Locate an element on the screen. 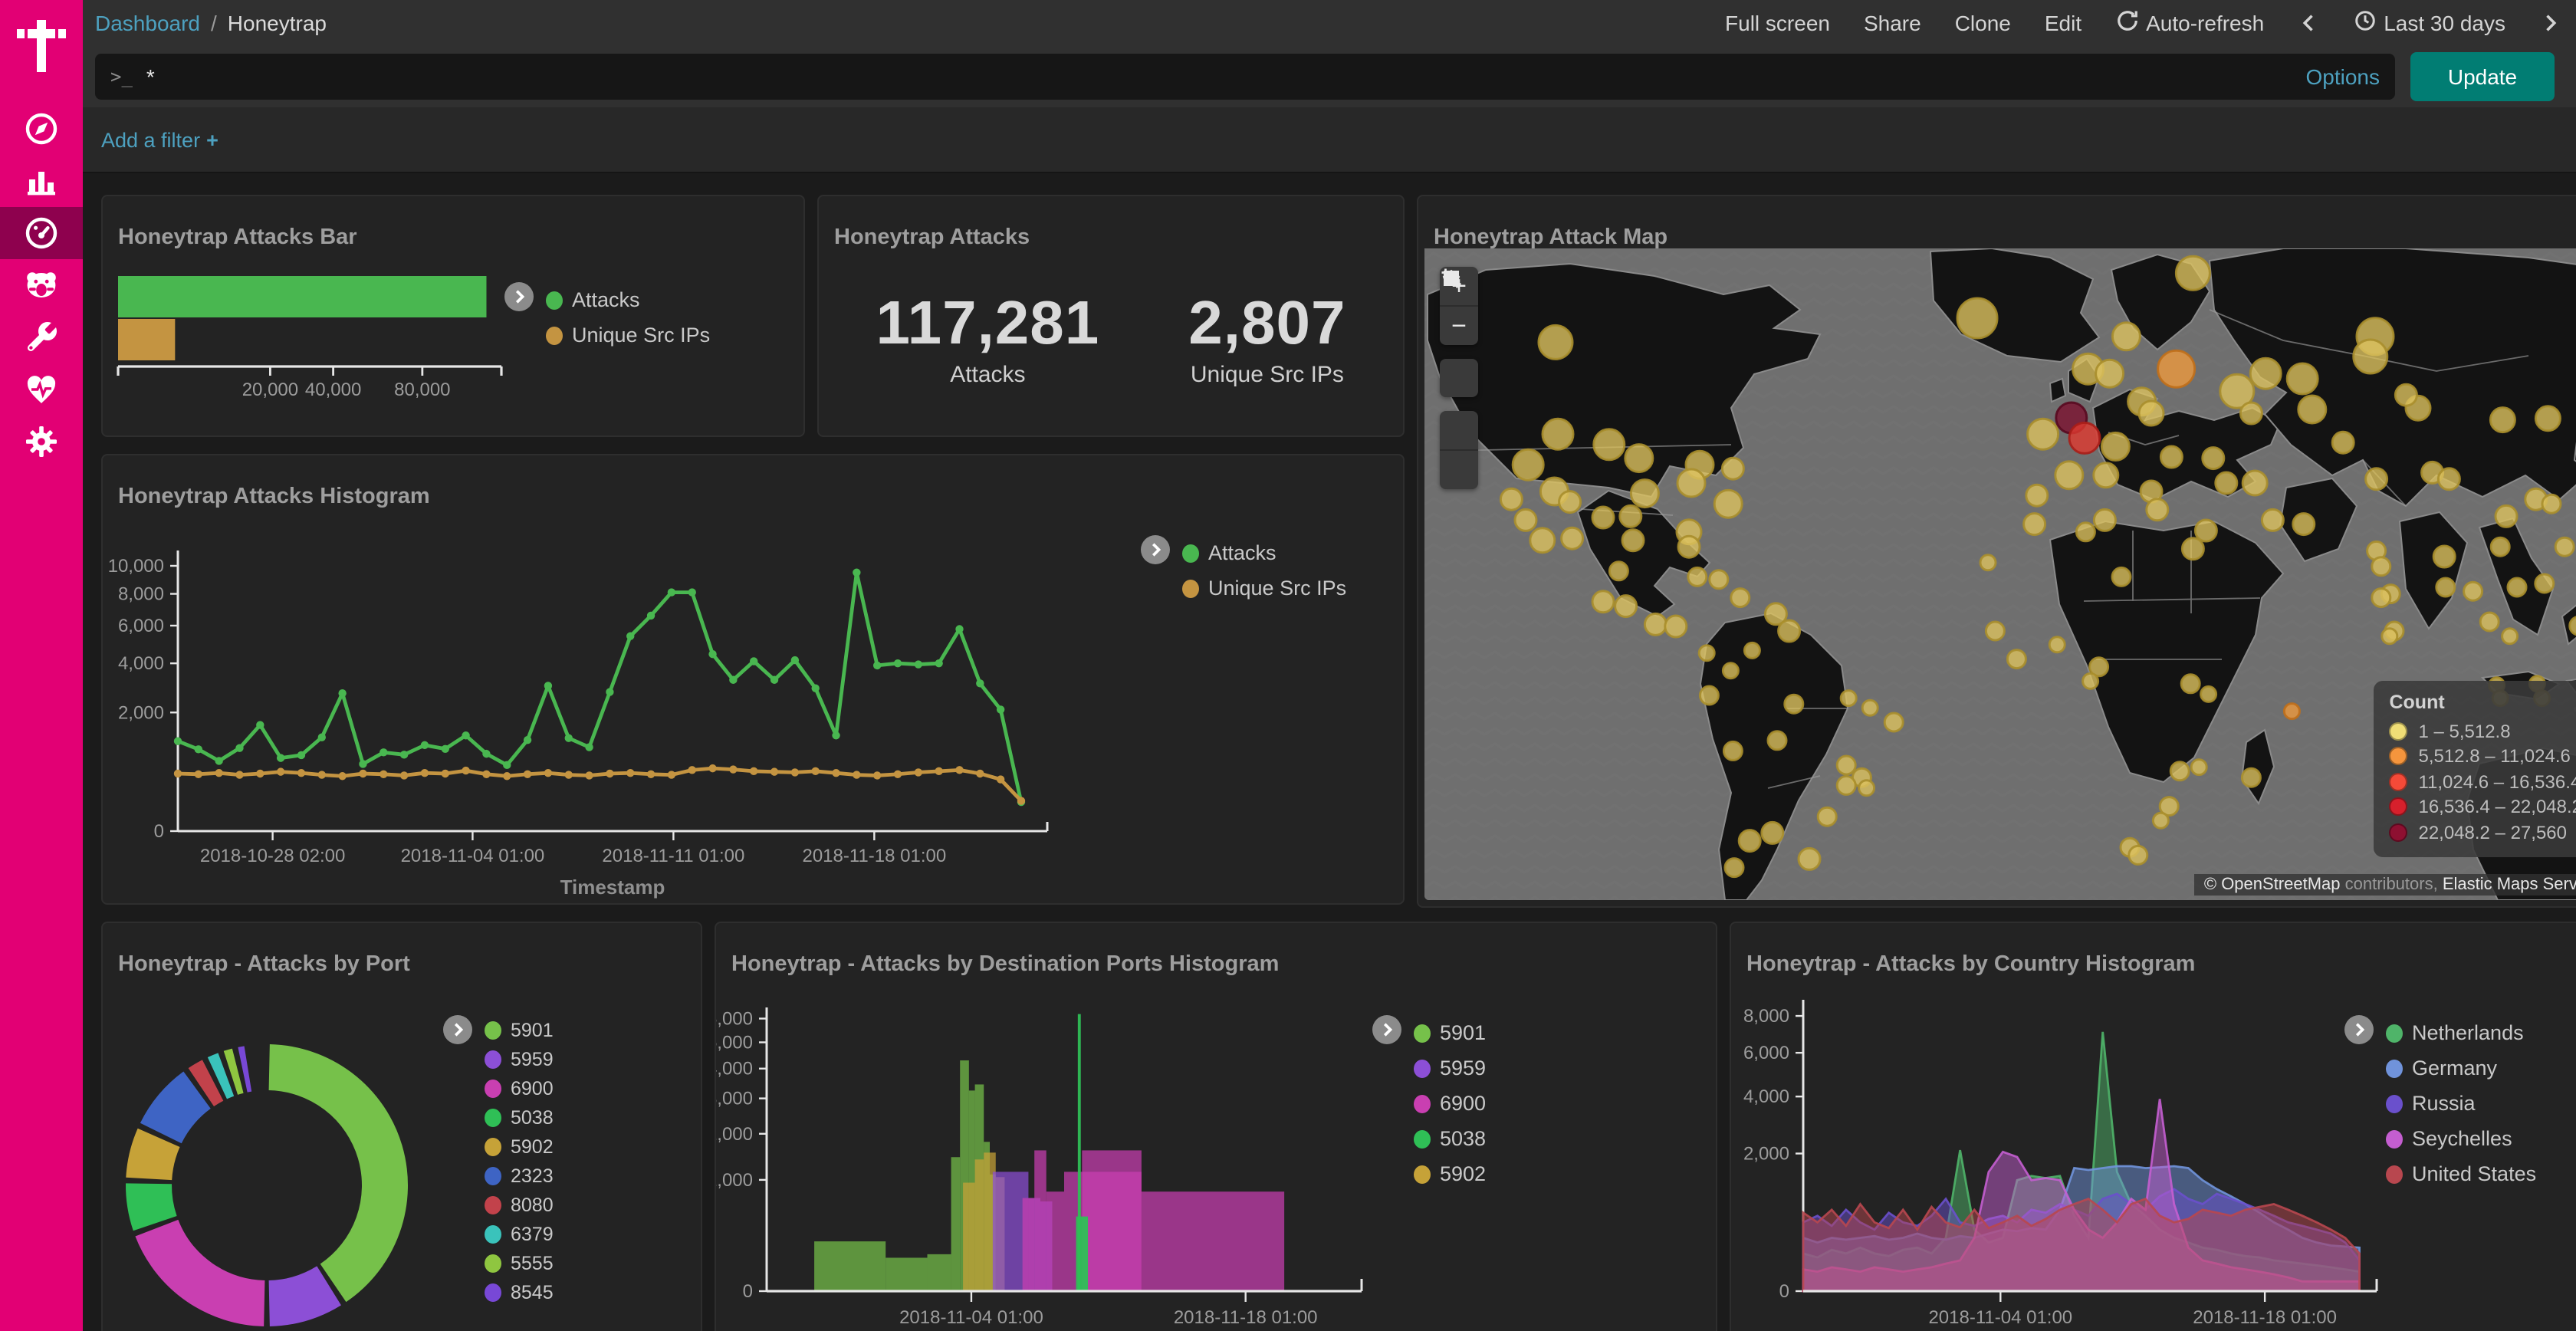 The image size is (2576, 1331). legend-item: 5038 is located at coordinates (1450, 1138).